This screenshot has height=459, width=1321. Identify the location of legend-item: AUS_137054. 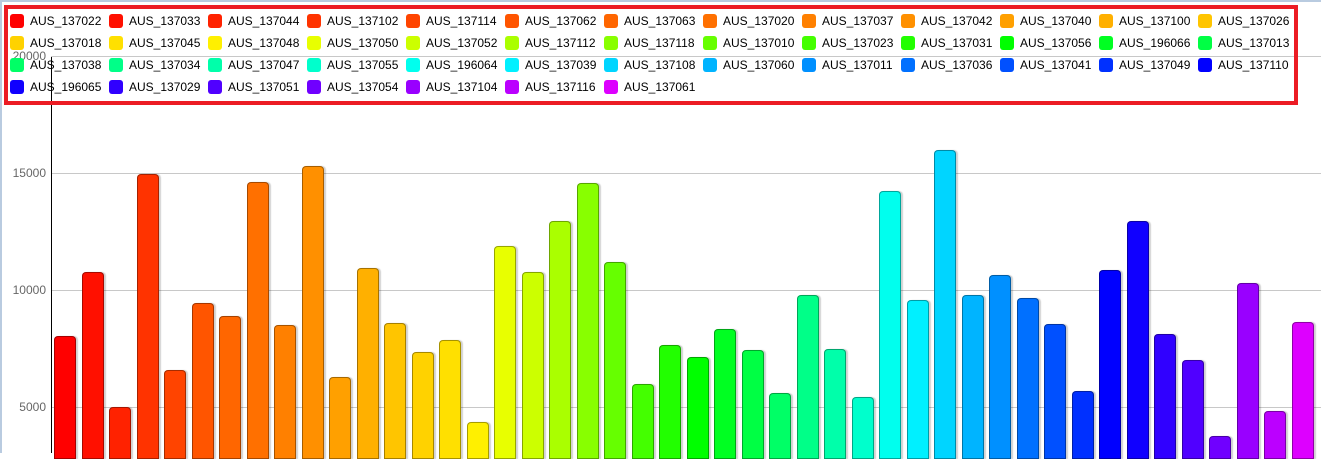
(352, 87).